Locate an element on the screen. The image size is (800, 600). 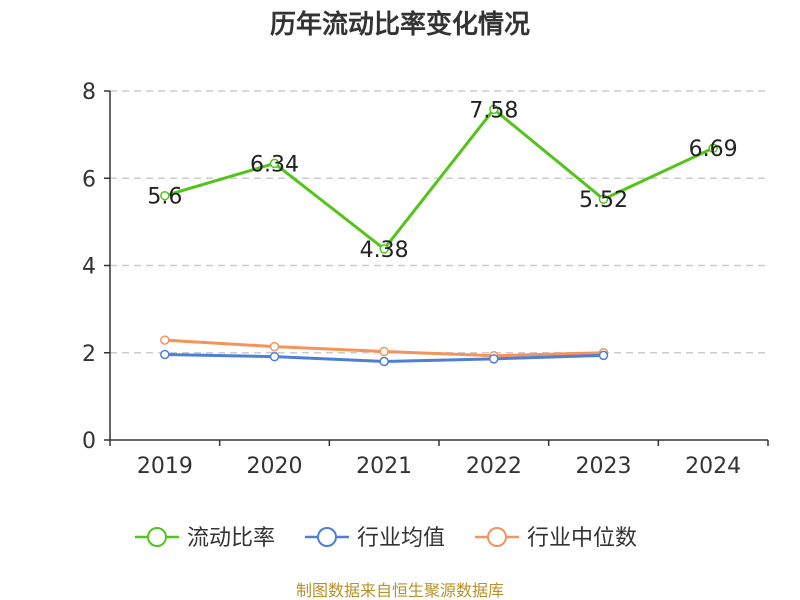
y-tick-label: 6 is located at coordinates (89, 179).